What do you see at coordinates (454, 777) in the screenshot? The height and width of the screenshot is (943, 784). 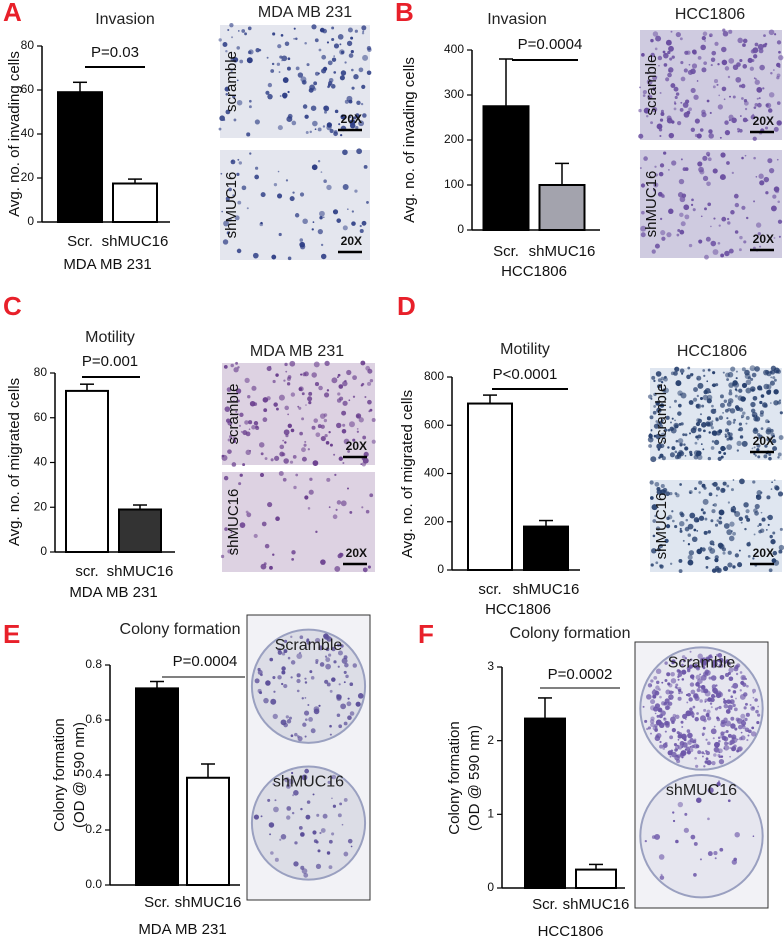 I see `y-axis-label: Colony formation` at bounding box center [454, 777].